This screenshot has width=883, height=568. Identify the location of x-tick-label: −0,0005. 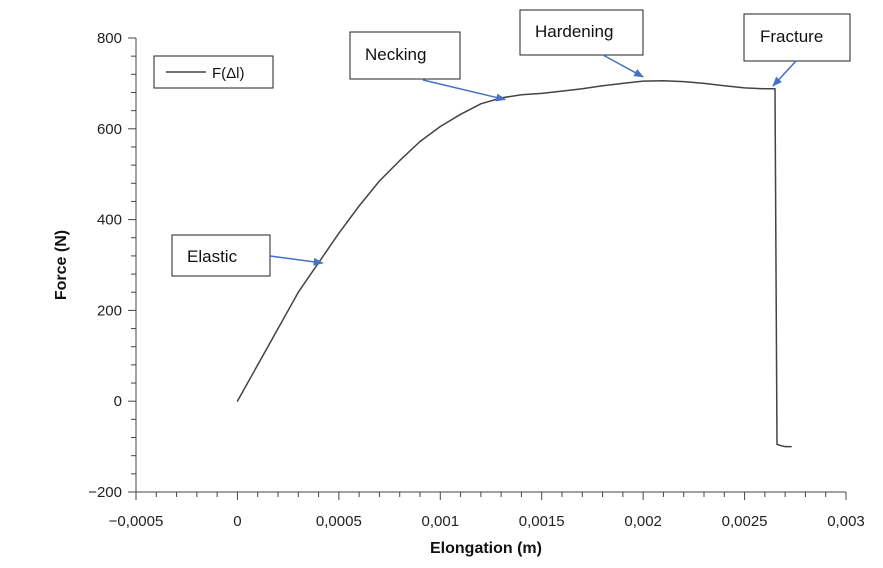
(136, 521).